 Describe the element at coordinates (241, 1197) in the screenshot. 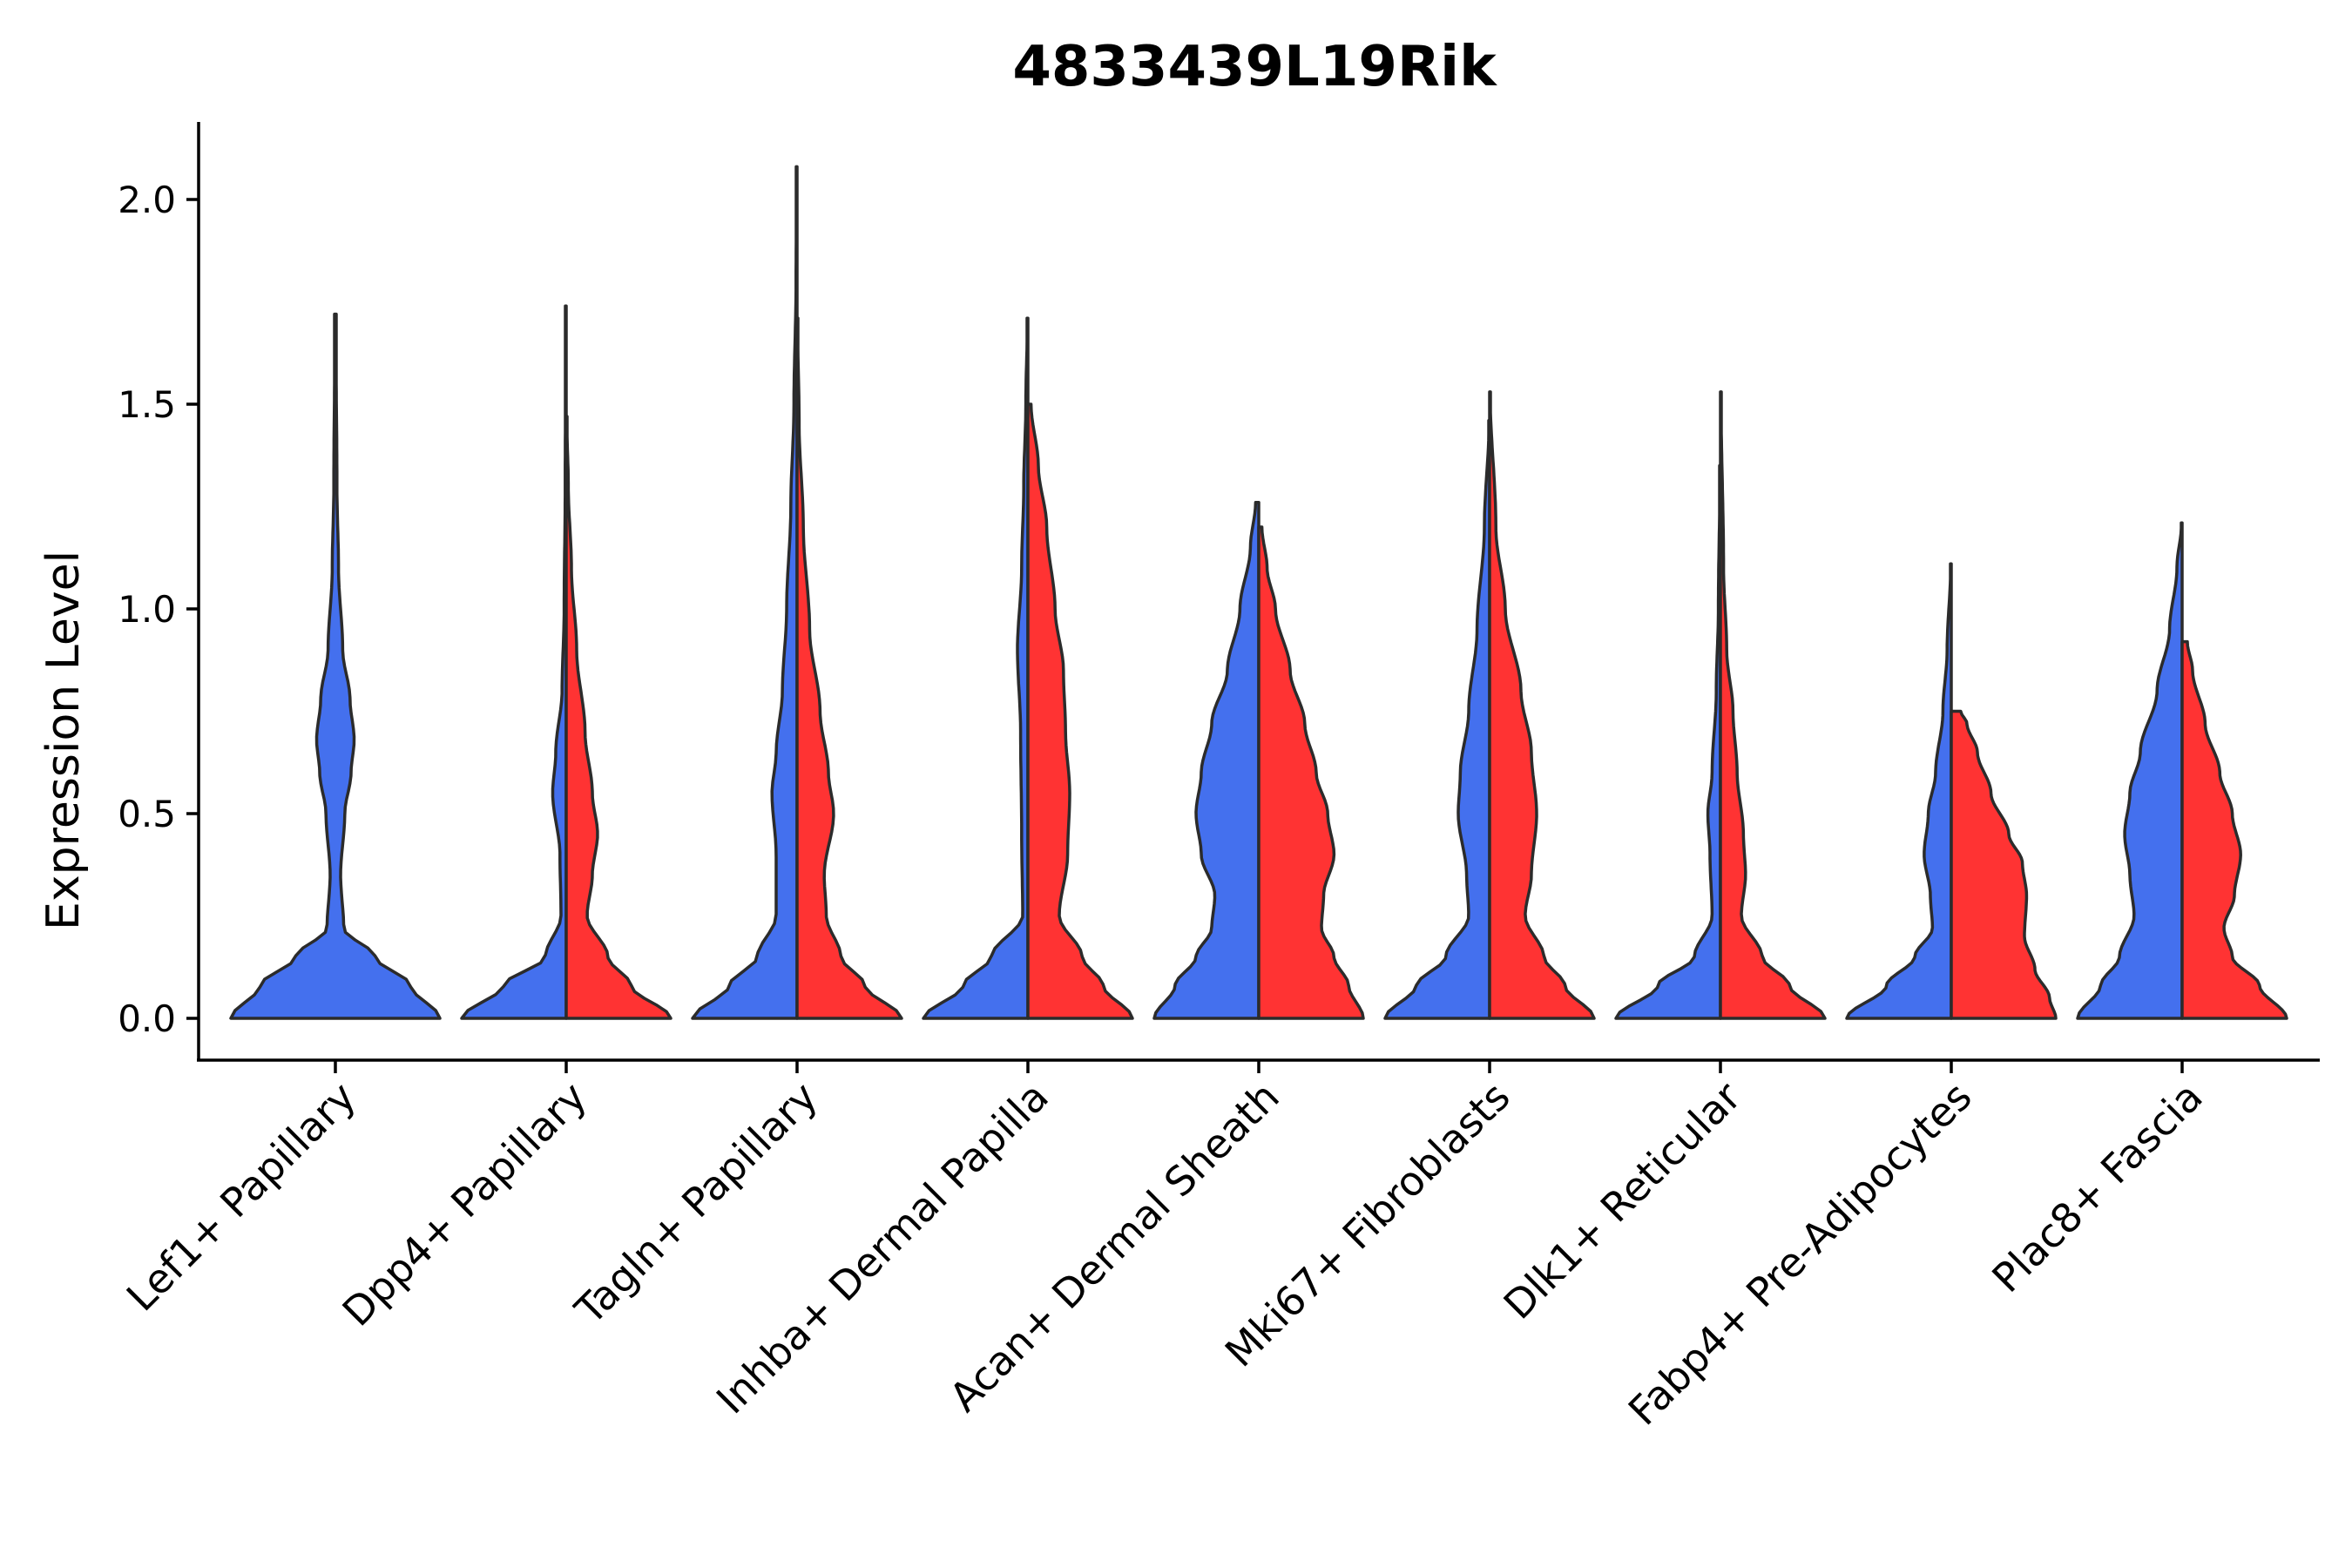

I see `x-tick-label-lef1-papillary: Lef1+ Papillary` at that location.